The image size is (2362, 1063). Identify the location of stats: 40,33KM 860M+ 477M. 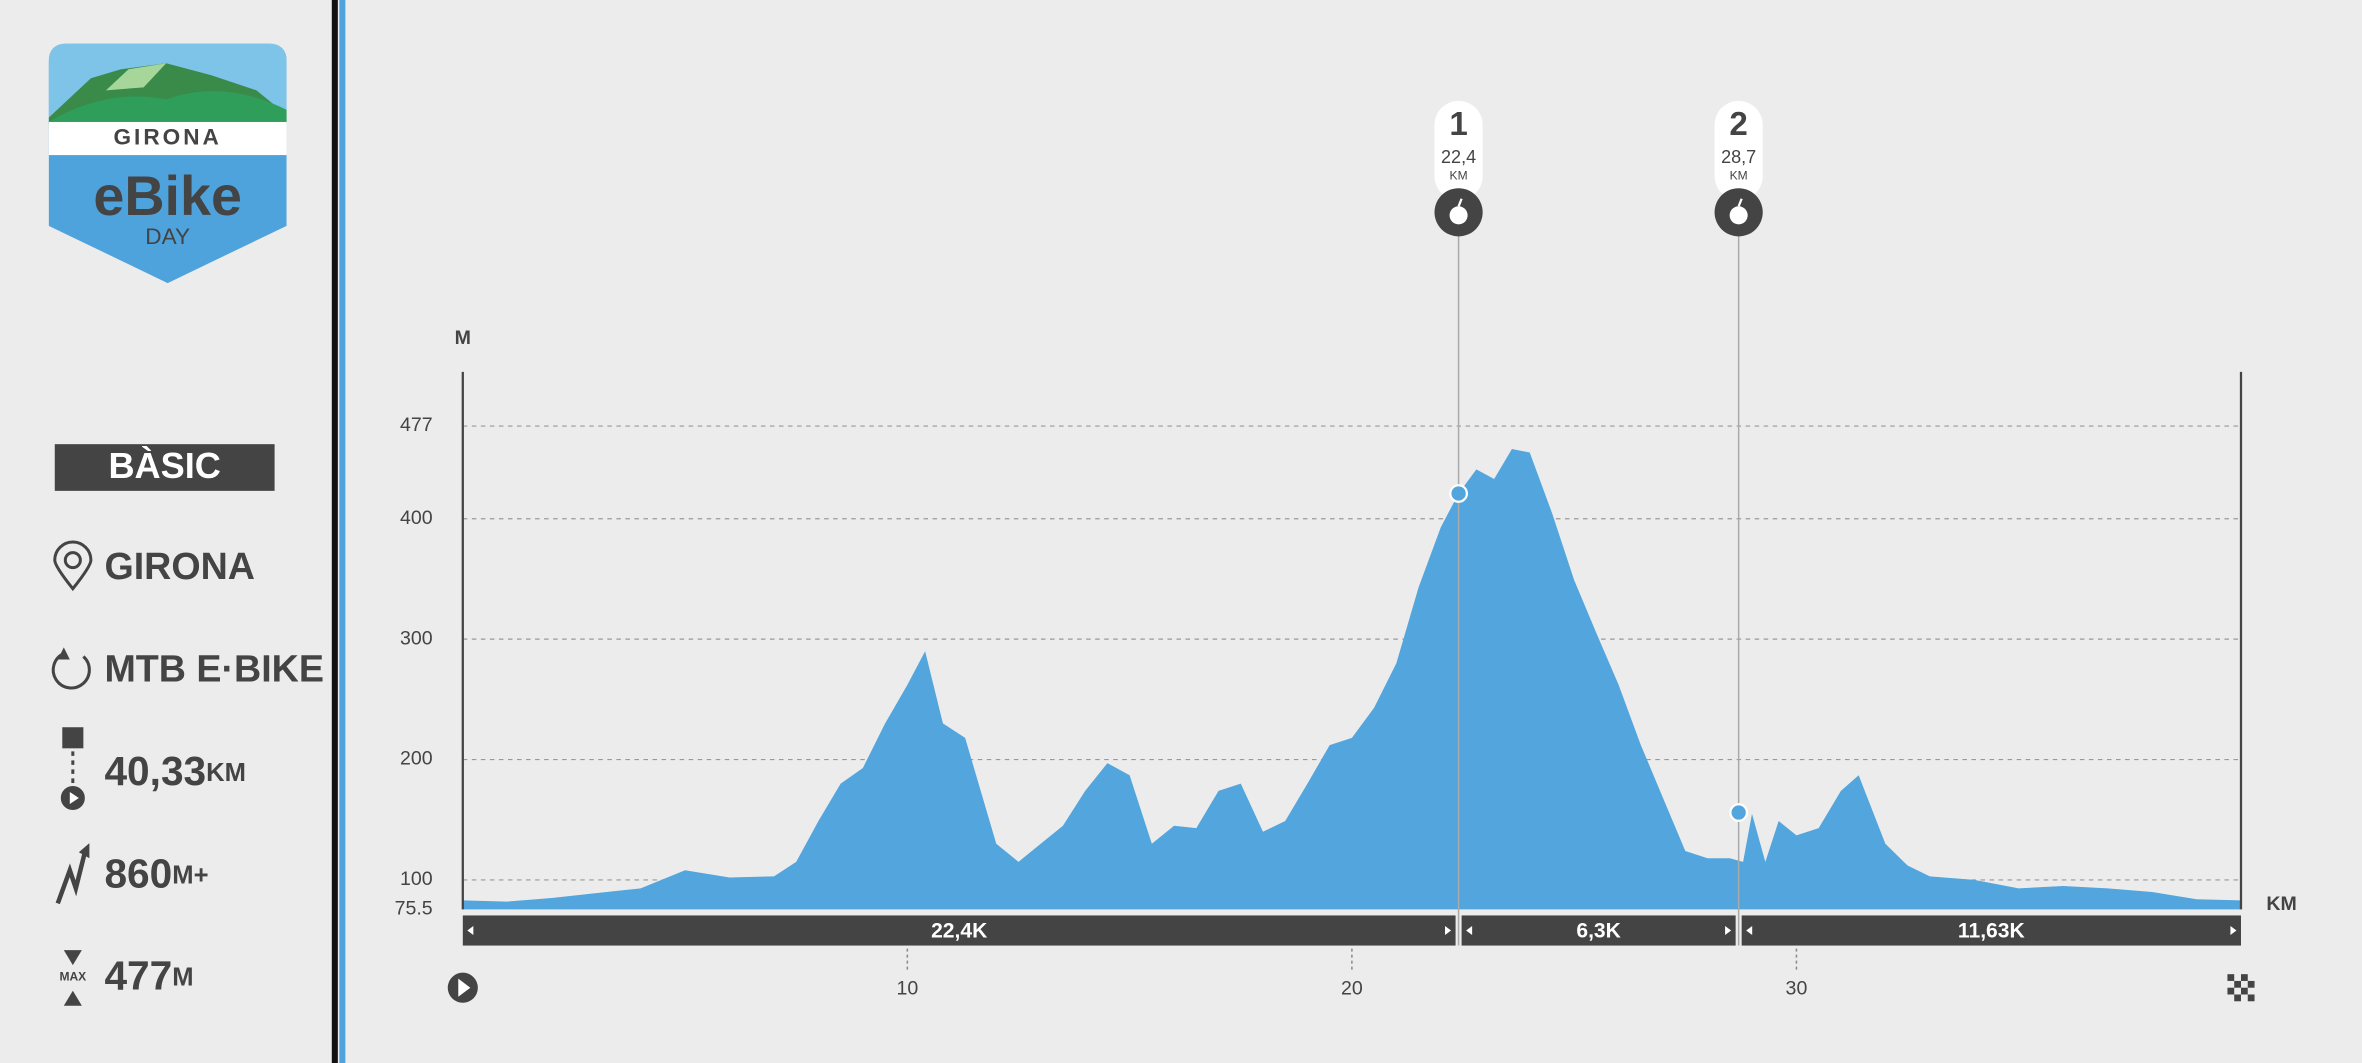
(174, 873).